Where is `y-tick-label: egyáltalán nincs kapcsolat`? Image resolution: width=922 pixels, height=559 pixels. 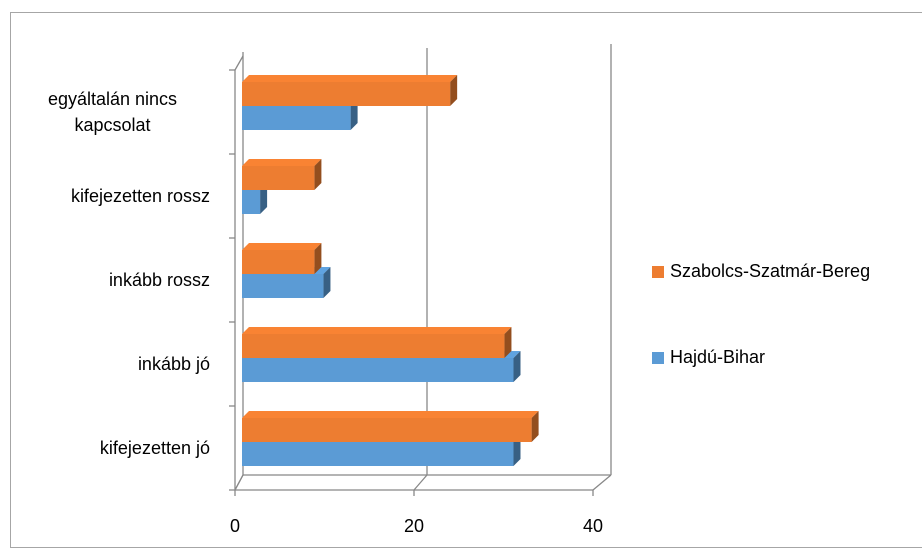 y-tick-label: egyáltalán nincs kapcsolat is located at coordinates (105, 112).